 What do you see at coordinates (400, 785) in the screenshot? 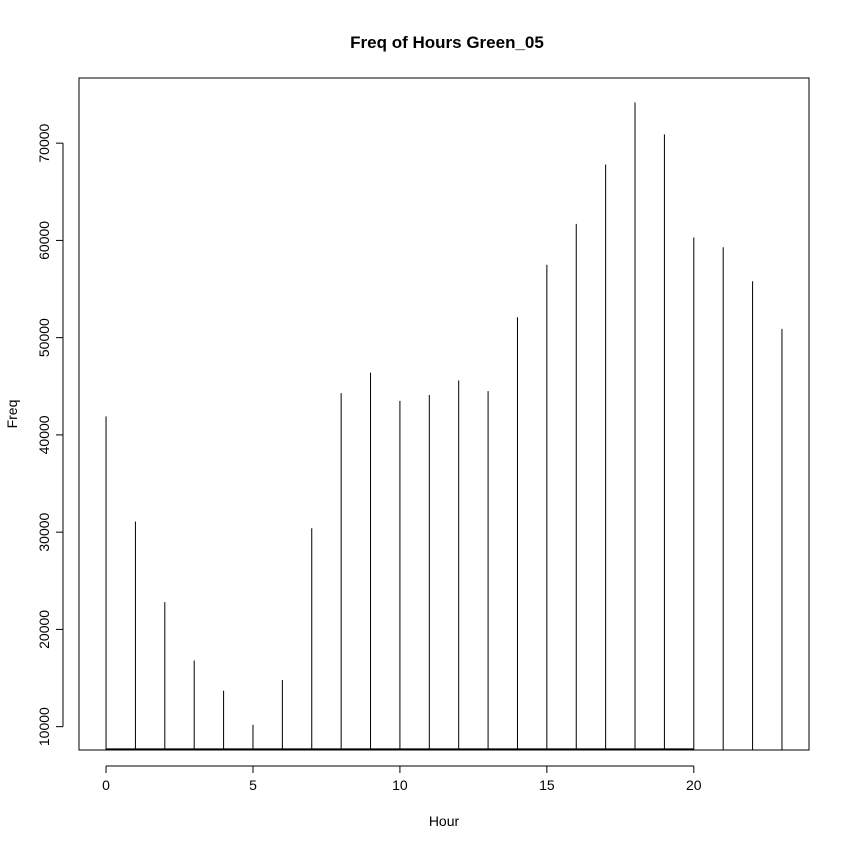
I see `x-tick-label: 10` at bounding box center [400, 785].